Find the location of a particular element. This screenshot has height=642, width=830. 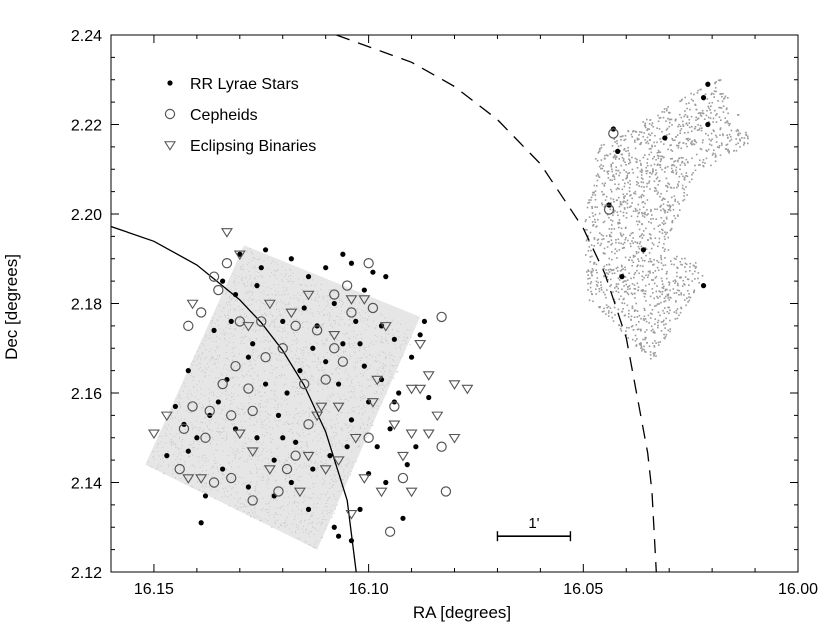

legend-label: Cepheids is located at coordinates (224, 115).